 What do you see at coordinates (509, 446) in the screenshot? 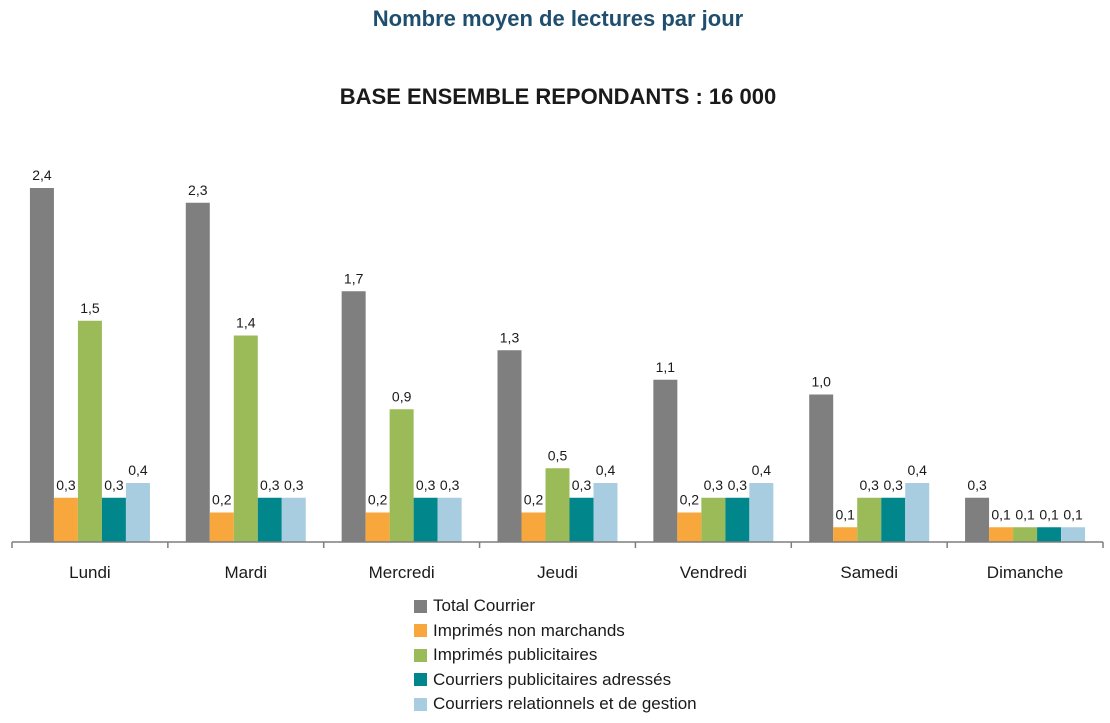
I see `bar-total-courrier-jeudi` at bounding box center [509, 446].